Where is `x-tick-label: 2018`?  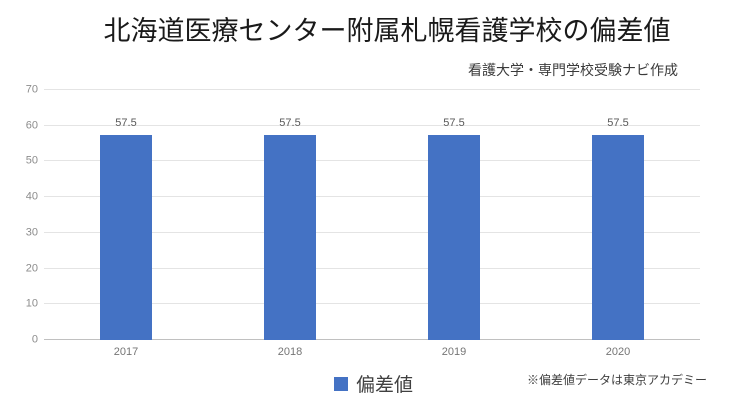
x-tick-label: 2018 is located at coordinates (290, 352).